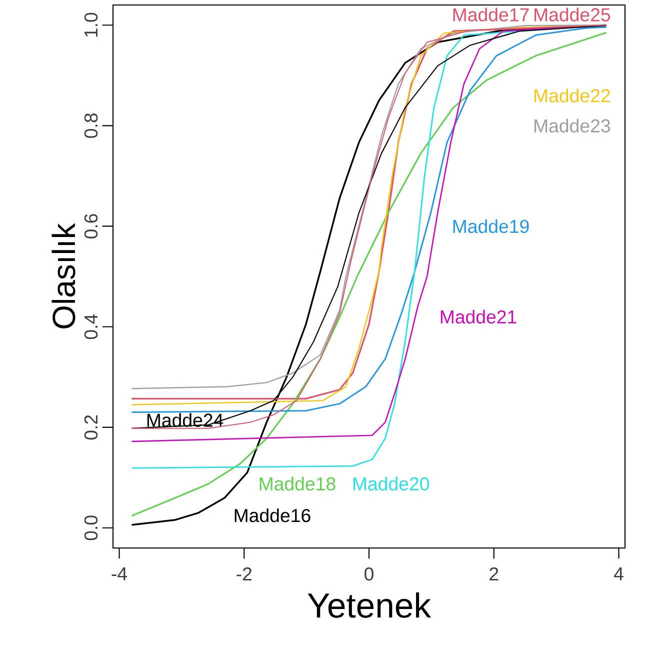 The image size is (660, 663). Describe the element at coordinates (244, 573) in the screenshot. I see `x-tick-label: -2` at that location.